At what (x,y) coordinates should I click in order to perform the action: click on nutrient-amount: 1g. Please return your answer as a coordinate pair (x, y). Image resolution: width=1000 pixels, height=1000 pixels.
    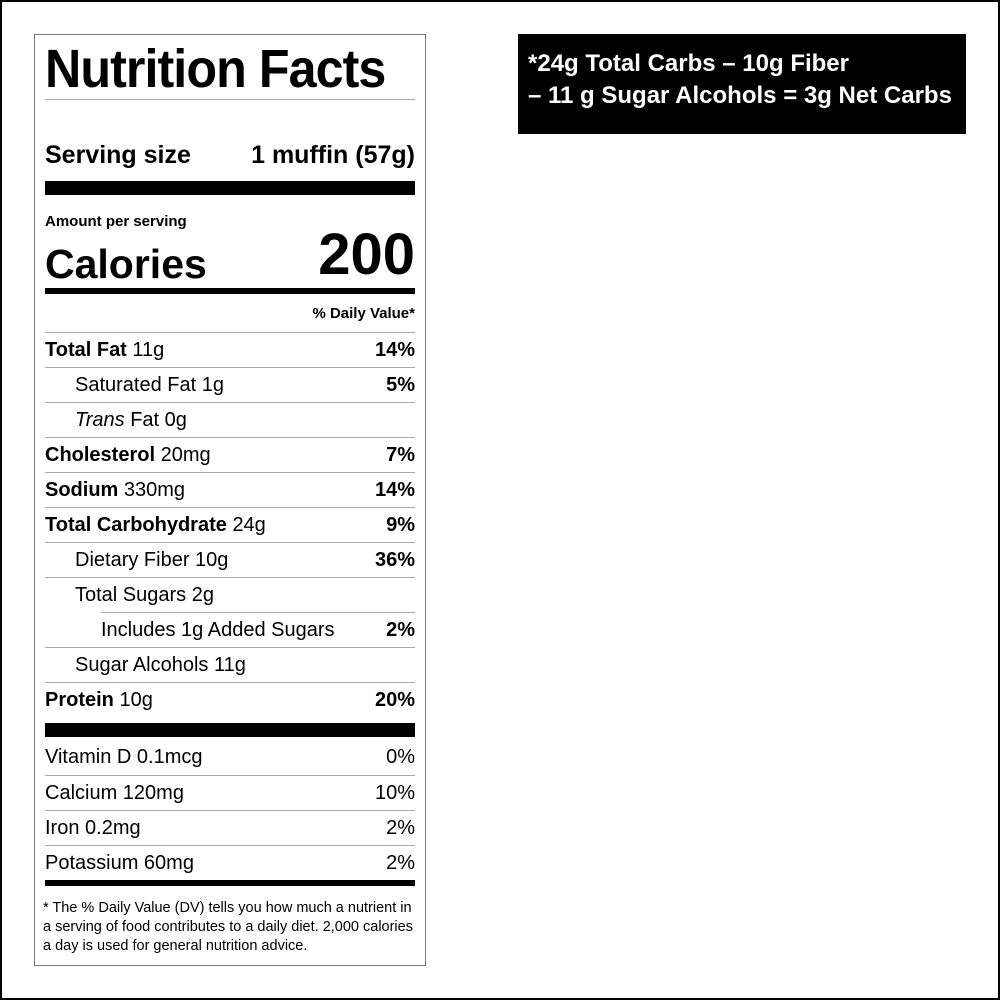
    Looking at the image, I should click on (212, 384).